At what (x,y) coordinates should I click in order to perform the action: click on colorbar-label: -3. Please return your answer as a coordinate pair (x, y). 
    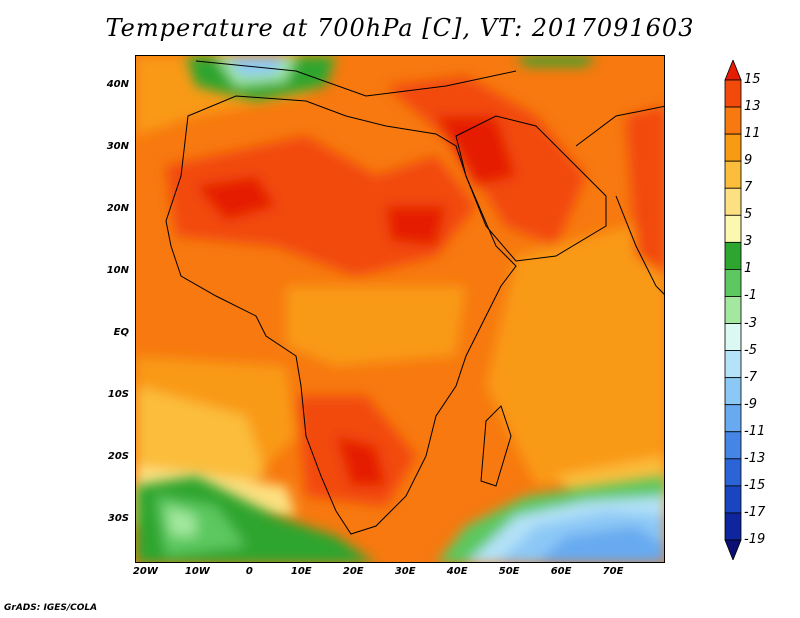
    Looking at the image, I should click on (750, 323).